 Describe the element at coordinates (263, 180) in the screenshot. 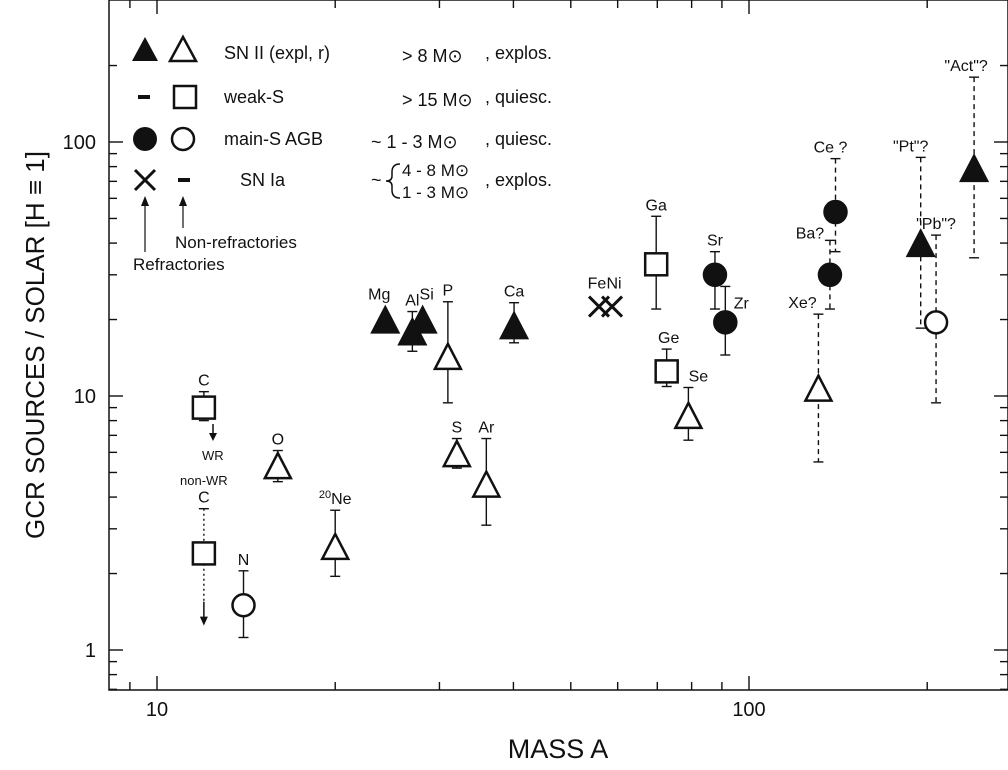

I see `legend-row-4-label: SN Ia` at that location.